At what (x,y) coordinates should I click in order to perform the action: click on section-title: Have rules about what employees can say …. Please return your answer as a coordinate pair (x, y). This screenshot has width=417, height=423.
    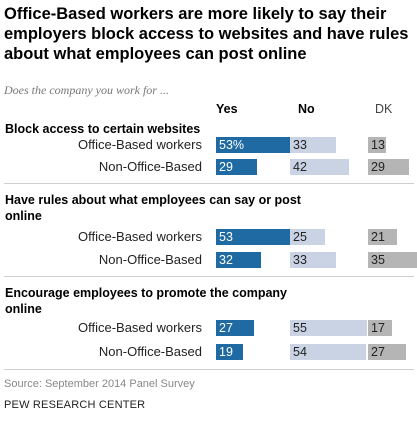
    Looking at the image, I should click on (153, 208).